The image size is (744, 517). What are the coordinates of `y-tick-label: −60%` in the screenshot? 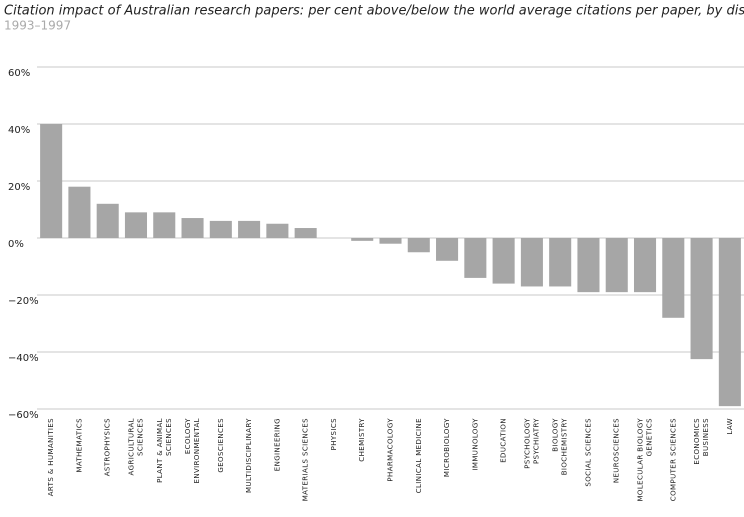 It's located at (23, 415).